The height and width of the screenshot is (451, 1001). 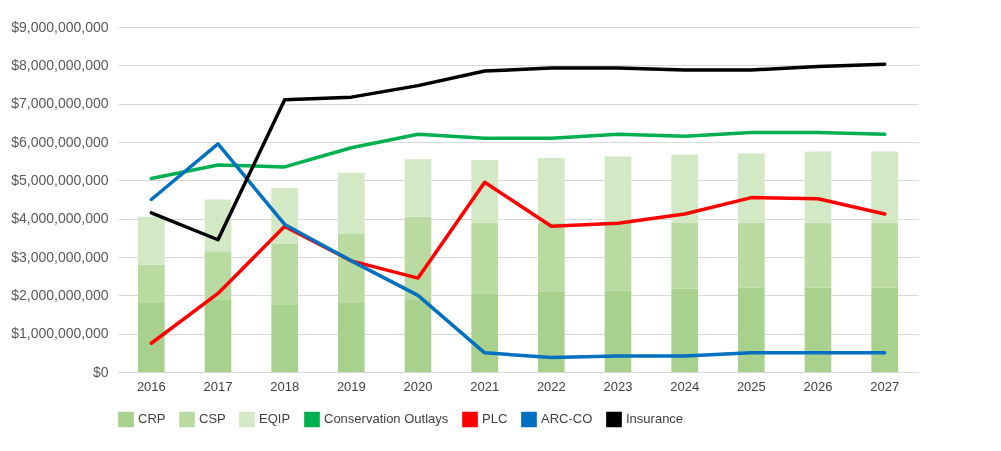 What do you see at coordinates (60, 294) in the screenshot?
I see `y-tick-label: $2,000,000,000` at bounding box center [60, 294].